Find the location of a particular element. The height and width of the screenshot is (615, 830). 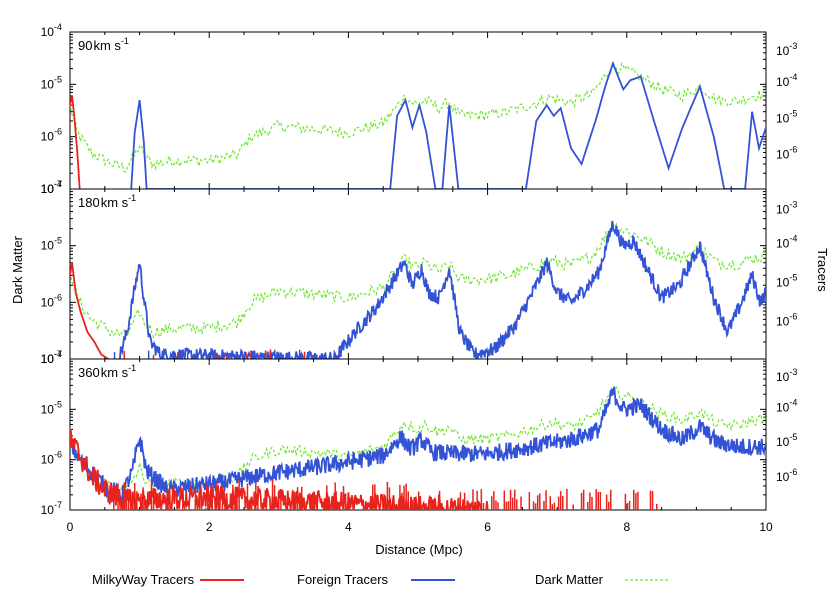

right-y-axis-title: Tracers is located at coordinates (822, 270).